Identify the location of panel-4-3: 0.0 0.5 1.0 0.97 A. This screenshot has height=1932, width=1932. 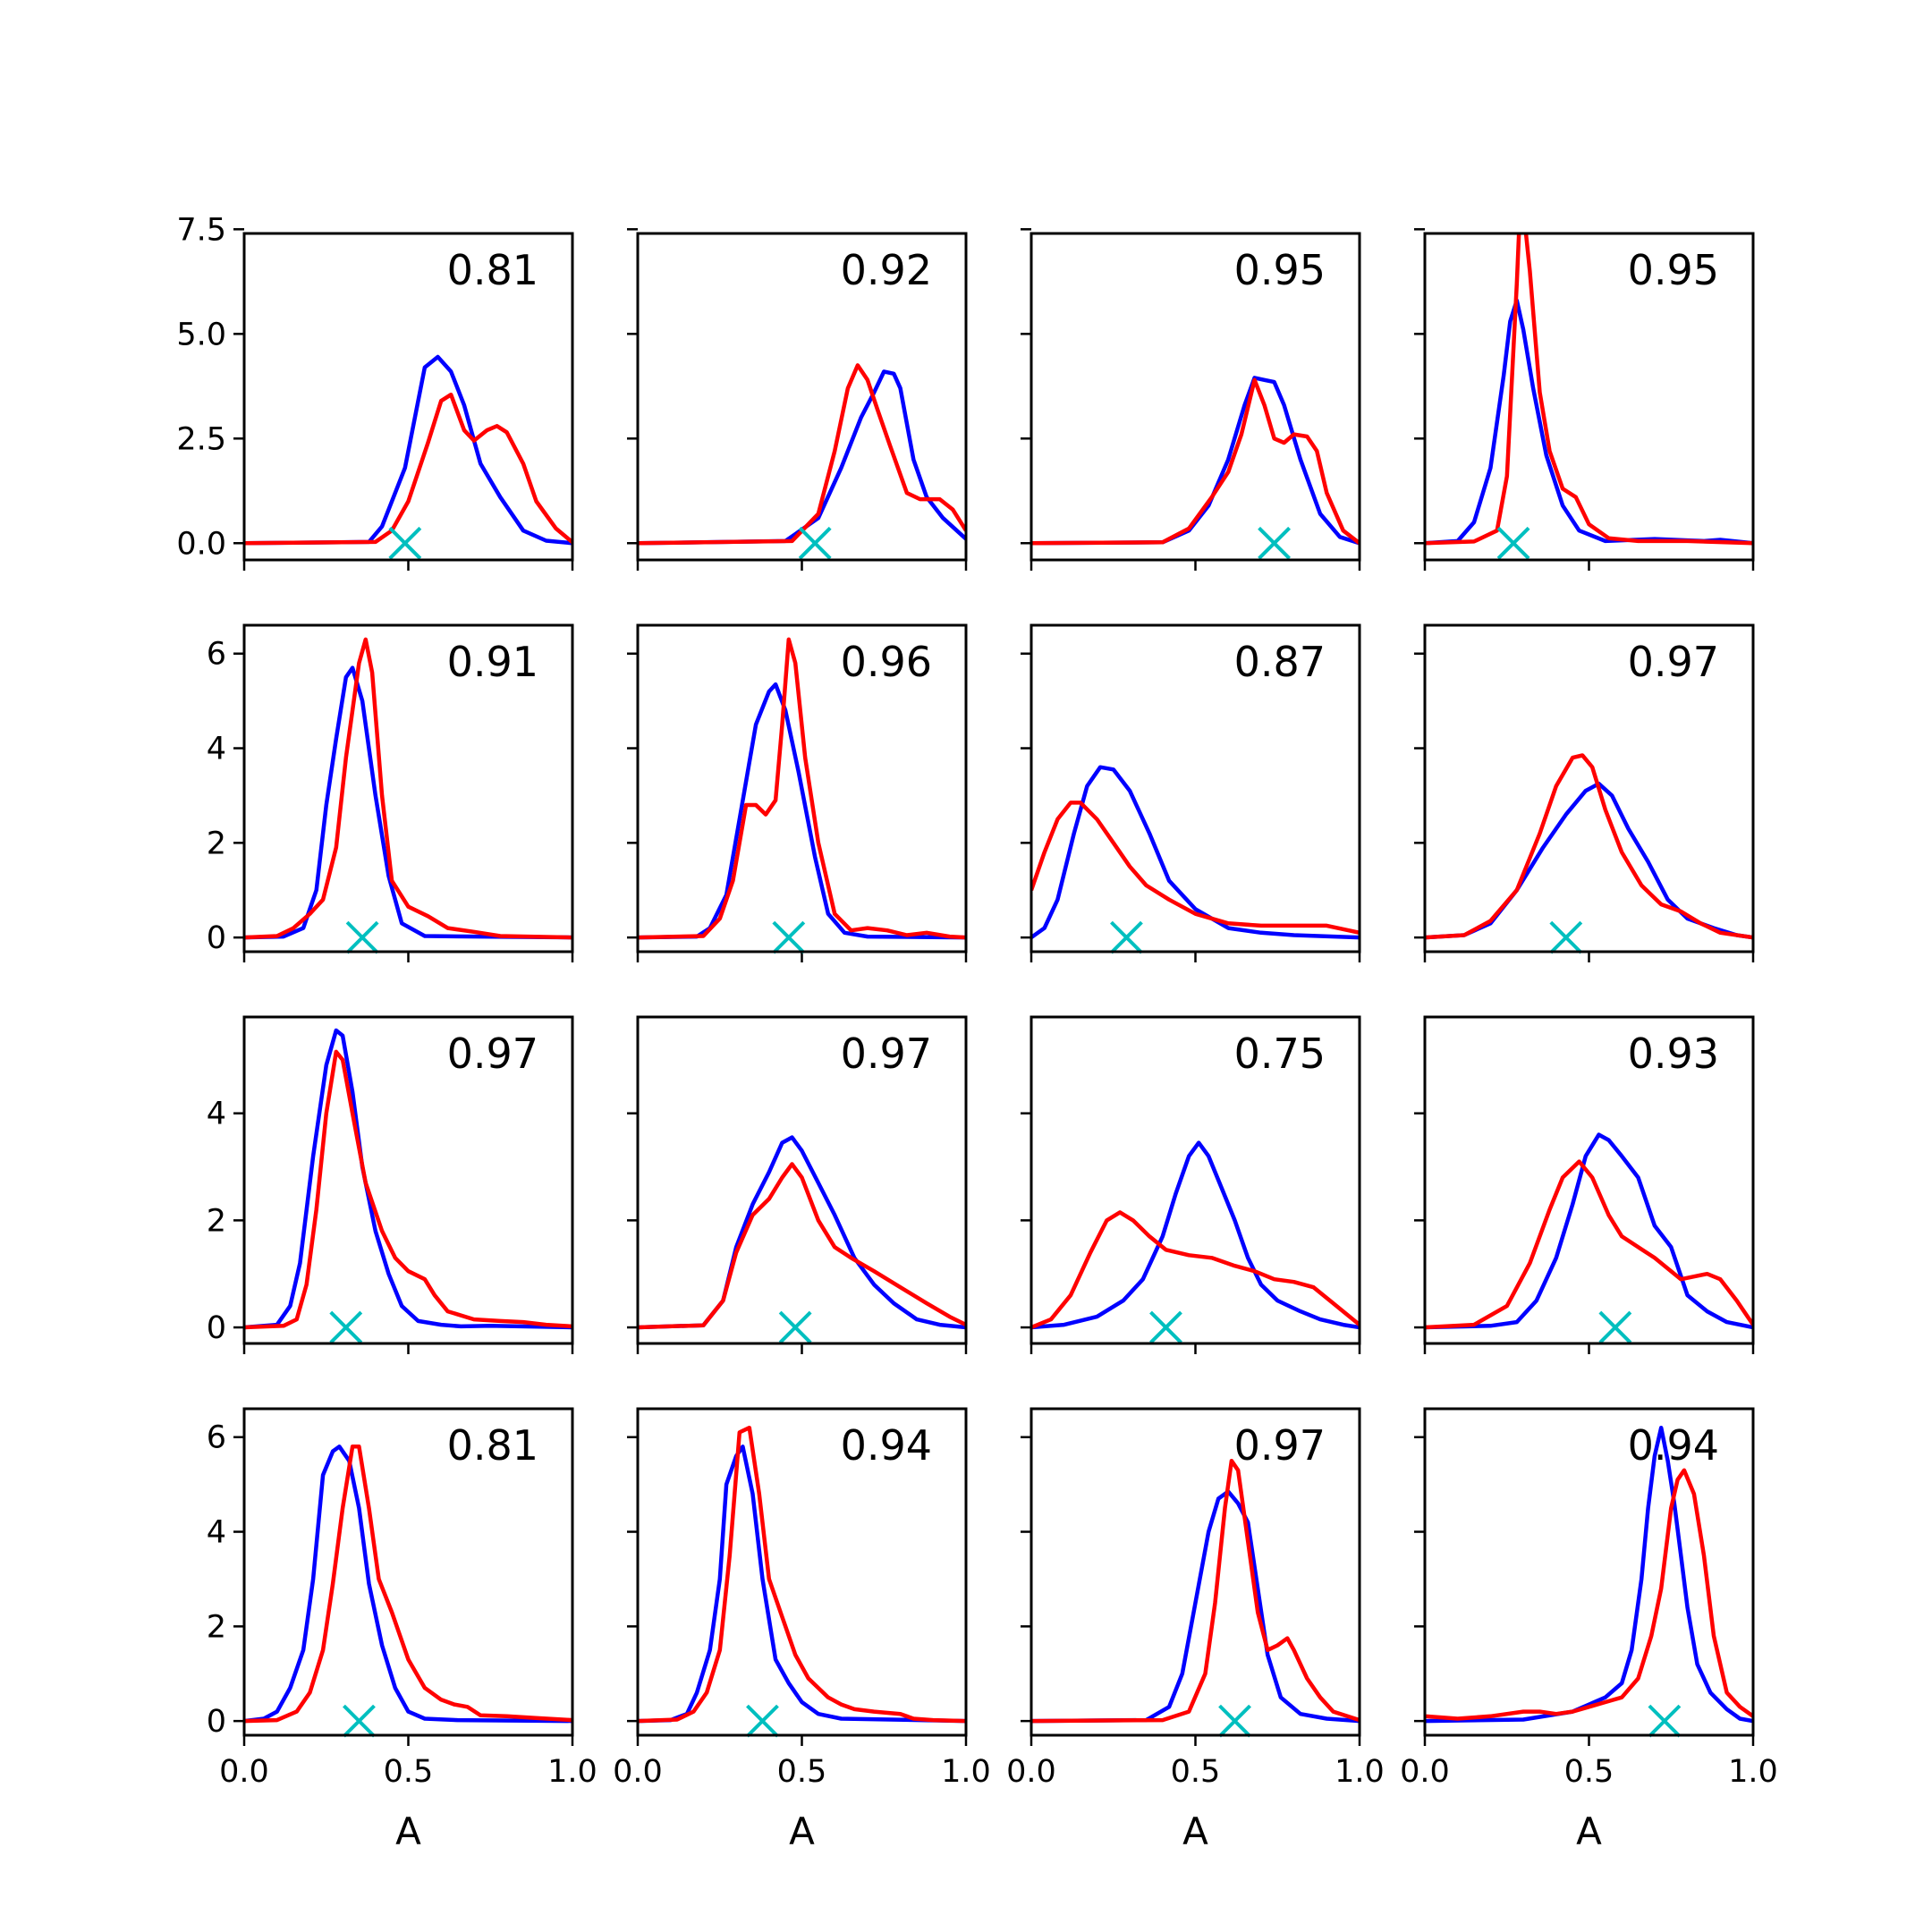
(1195, 1630).